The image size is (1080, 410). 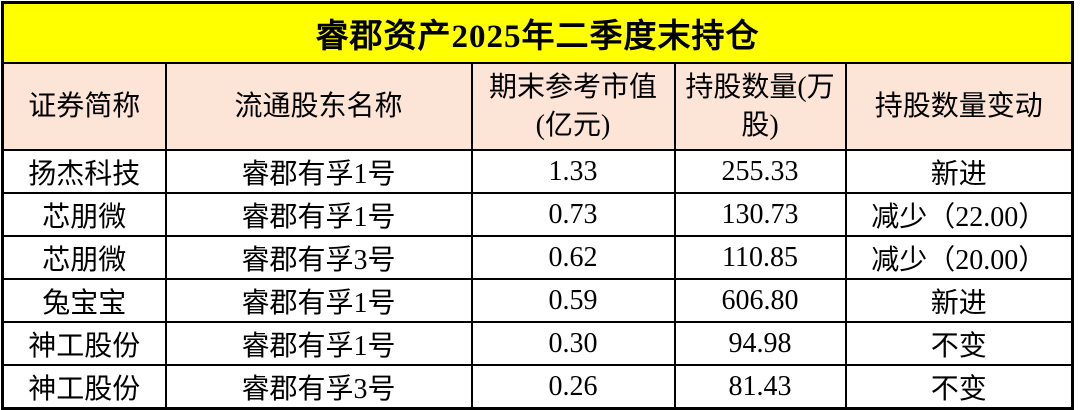 I want to click on table-row: 神工股份 睿郡有孚1号 0.30 94.98 不变, so click(x=537, y=343).